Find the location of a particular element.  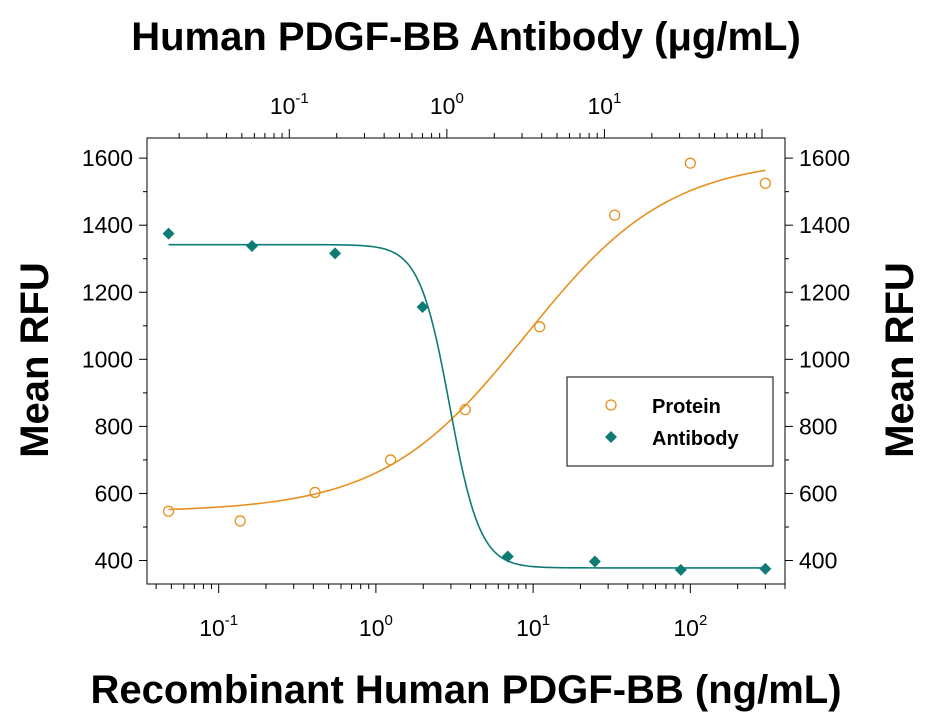

x-tick-label: 10⁻¹ is located at coordinates (218, 626).